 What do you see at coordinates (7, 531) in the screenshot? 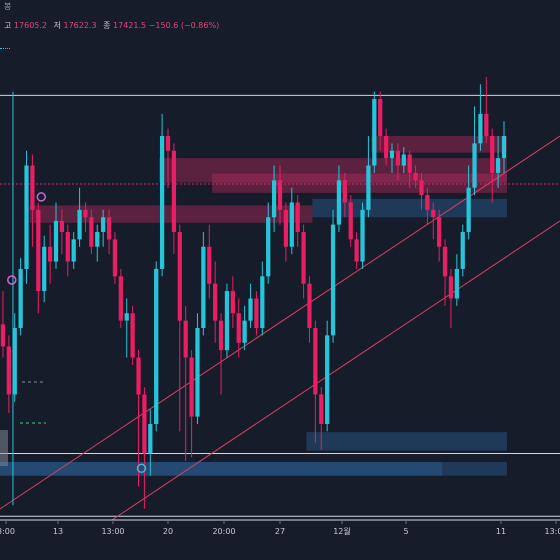
I see `x-tick-label: 3:00` at bounding box center [7, 531].